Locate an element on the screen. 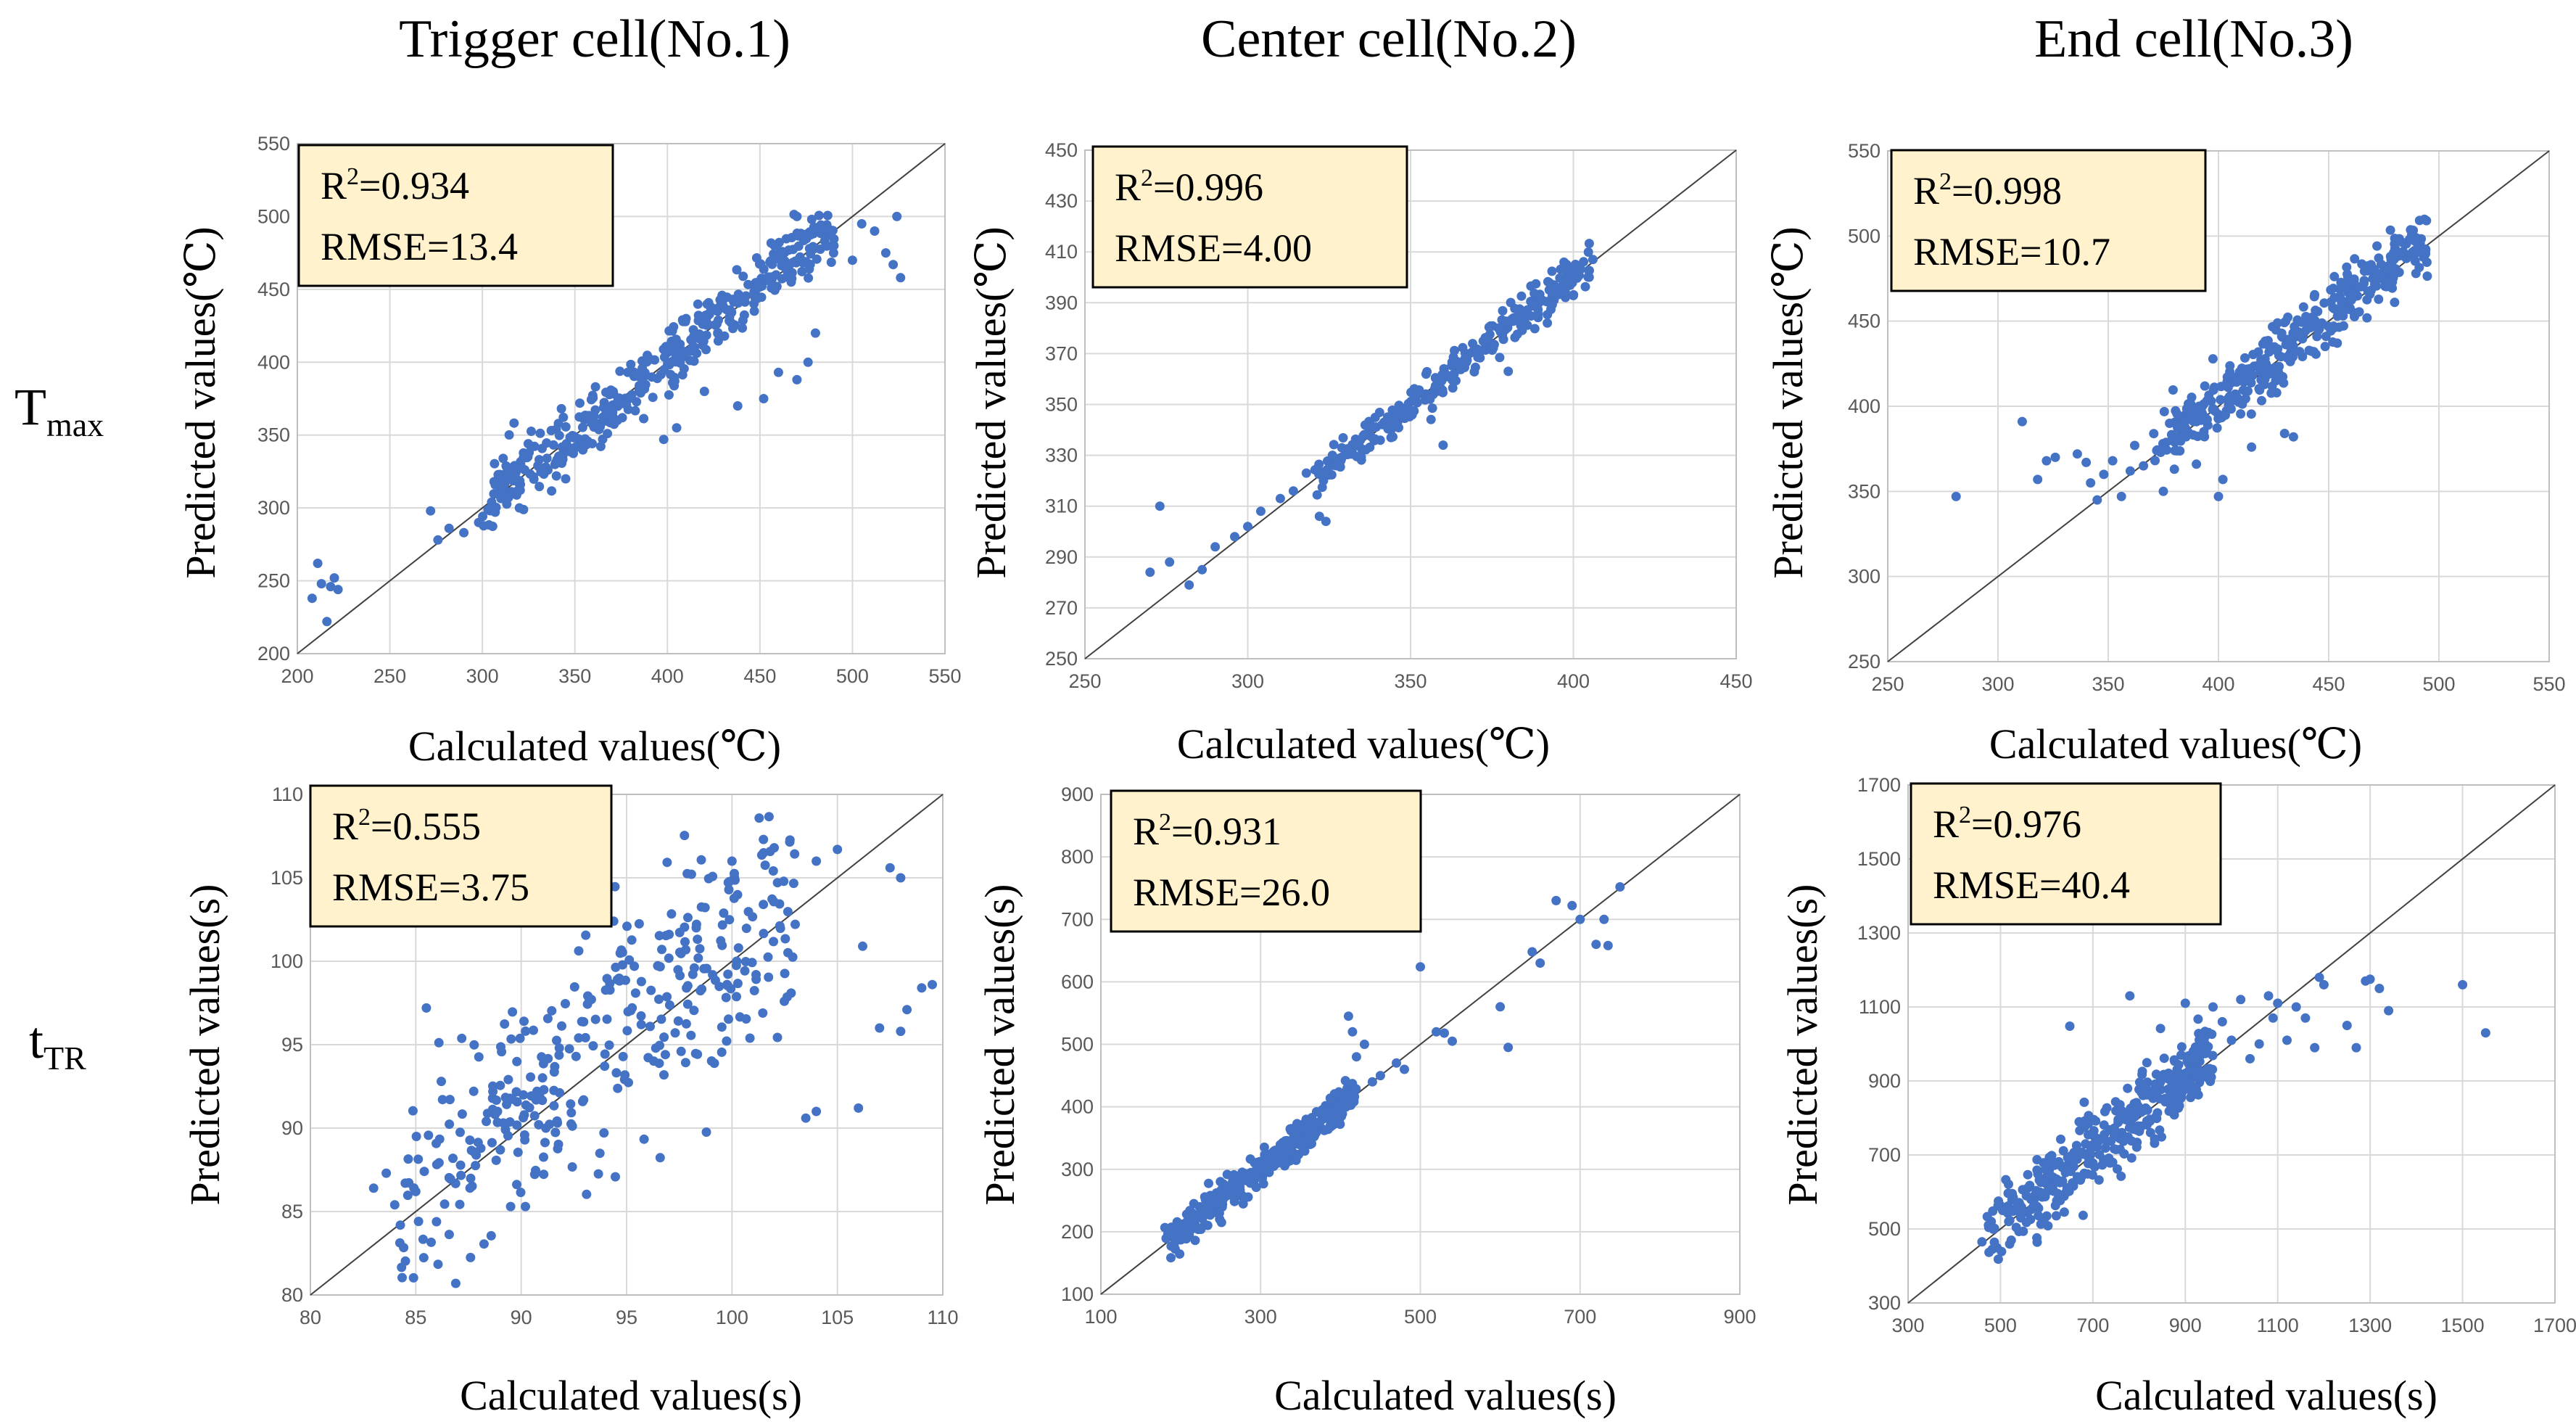 Image resolution: width=2576 pixels, height=1427 pixels. row-label-ttr-sub: TR is located at coordinates (65, 1058).